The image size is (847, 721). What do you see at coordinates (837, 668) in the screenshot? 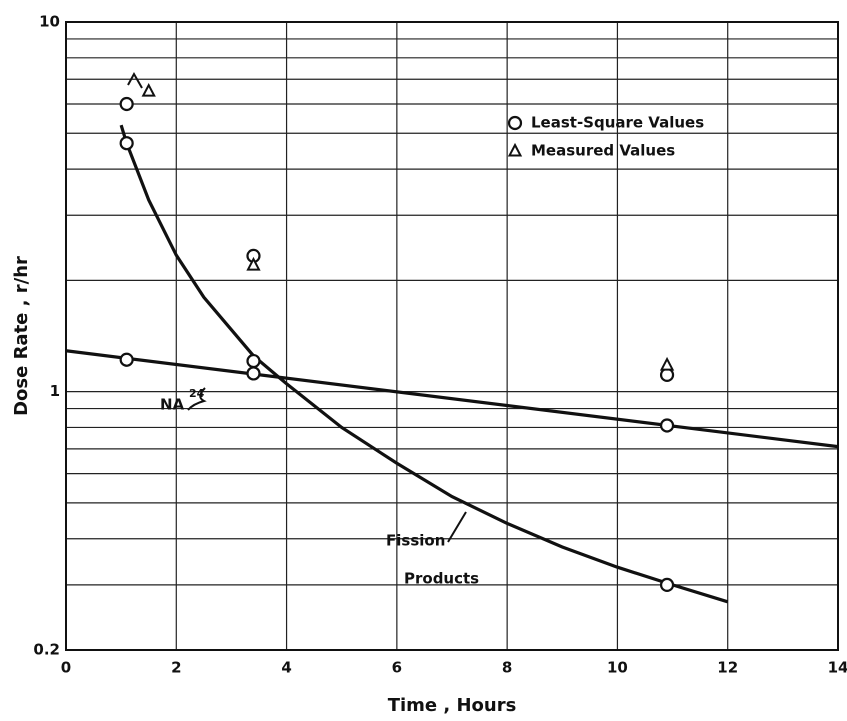
I see `x-tick-label: 14` at bounding box center [837, 668].